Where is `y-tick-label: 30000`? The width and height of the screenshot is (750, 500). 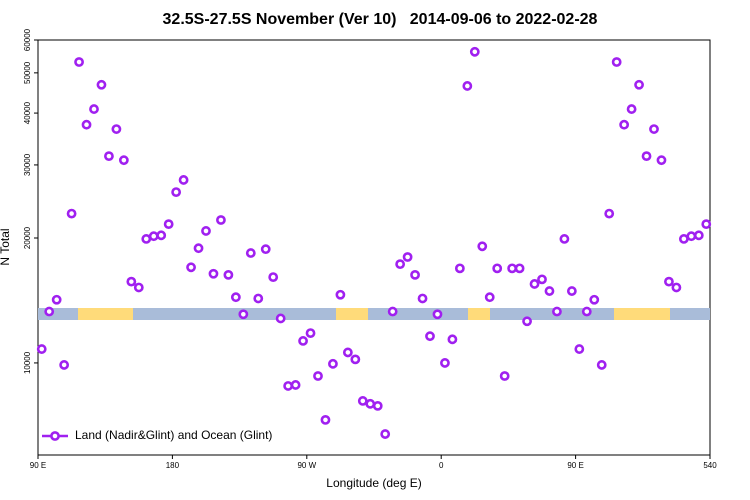
y-tick-label: 30000 is located at coordinates (27, 164).